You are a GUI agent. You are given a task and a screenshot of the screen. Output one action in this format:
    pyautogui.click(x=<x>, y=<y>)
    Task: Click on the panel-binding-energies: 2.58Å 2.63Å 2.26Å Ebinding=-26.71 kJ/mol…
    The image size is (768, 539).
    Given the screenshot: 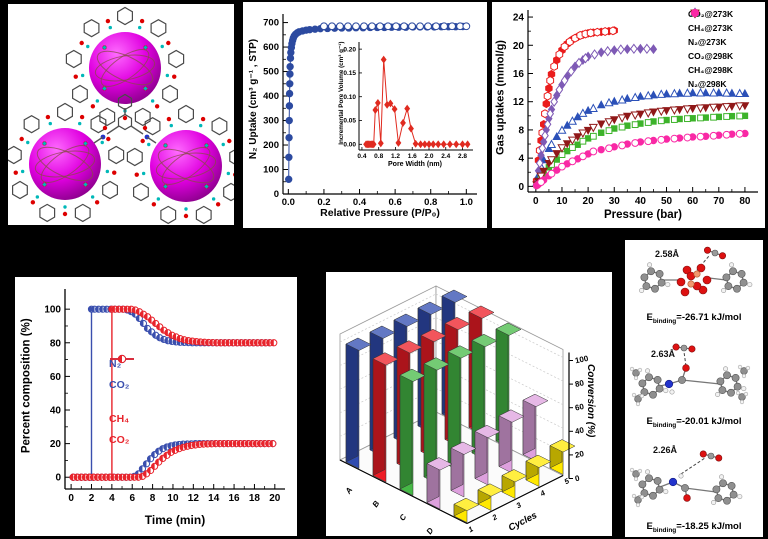 What is the action you would take?
    pyautogui.click(x=694, y=388)
    